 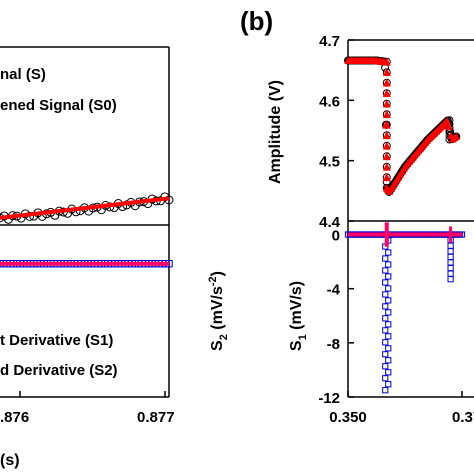 What do you see at coordinates (463, 417) in the screenshot?
I see `x-tick-label: 0.37` at bounding box center [463, 417].